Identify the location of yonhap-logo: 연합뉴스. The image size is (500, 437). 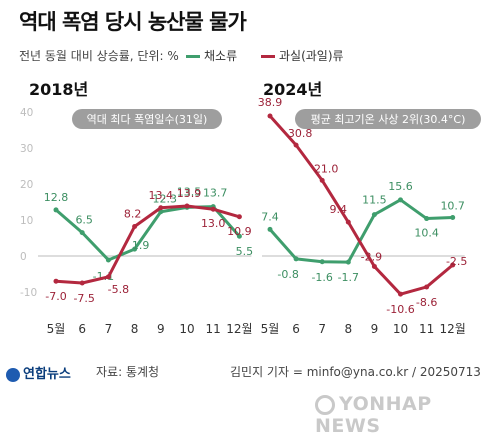
(38, 372).